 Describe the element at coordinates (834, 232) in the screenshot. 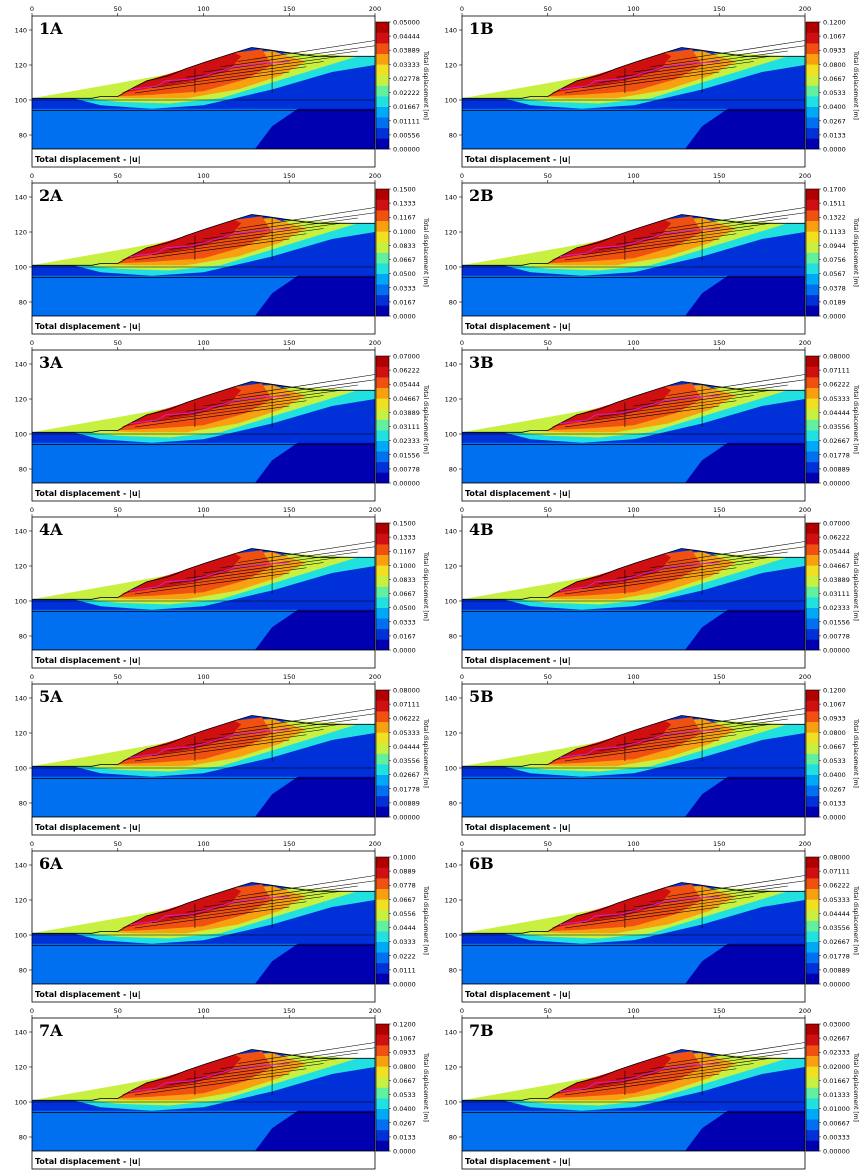

I see `colorbar-tick-label: 0.1133` at that location.